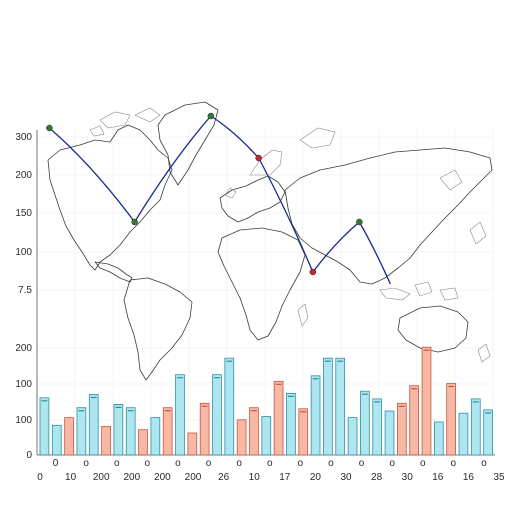  Describe the element at coordinates (285, 477) in the screenshot. I see `x-tick-major-8: 17` at that location.